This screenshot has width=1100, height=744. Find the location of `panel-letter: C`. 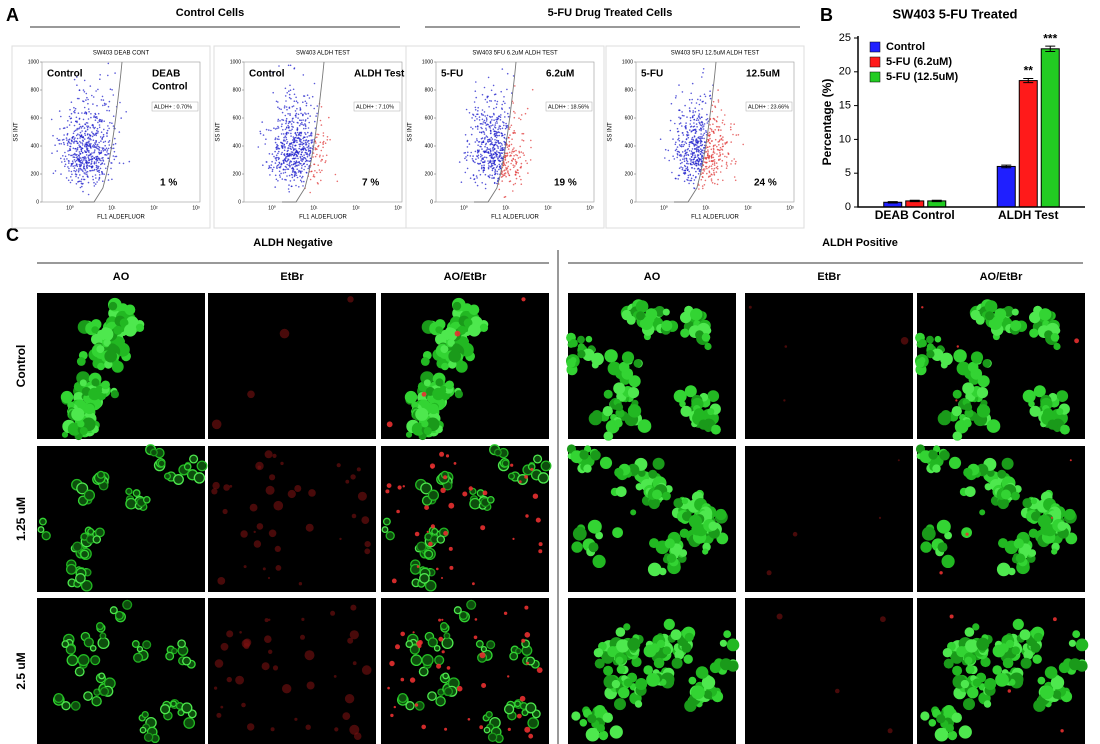

panel-letter: C is located at coordinates (12, 235).